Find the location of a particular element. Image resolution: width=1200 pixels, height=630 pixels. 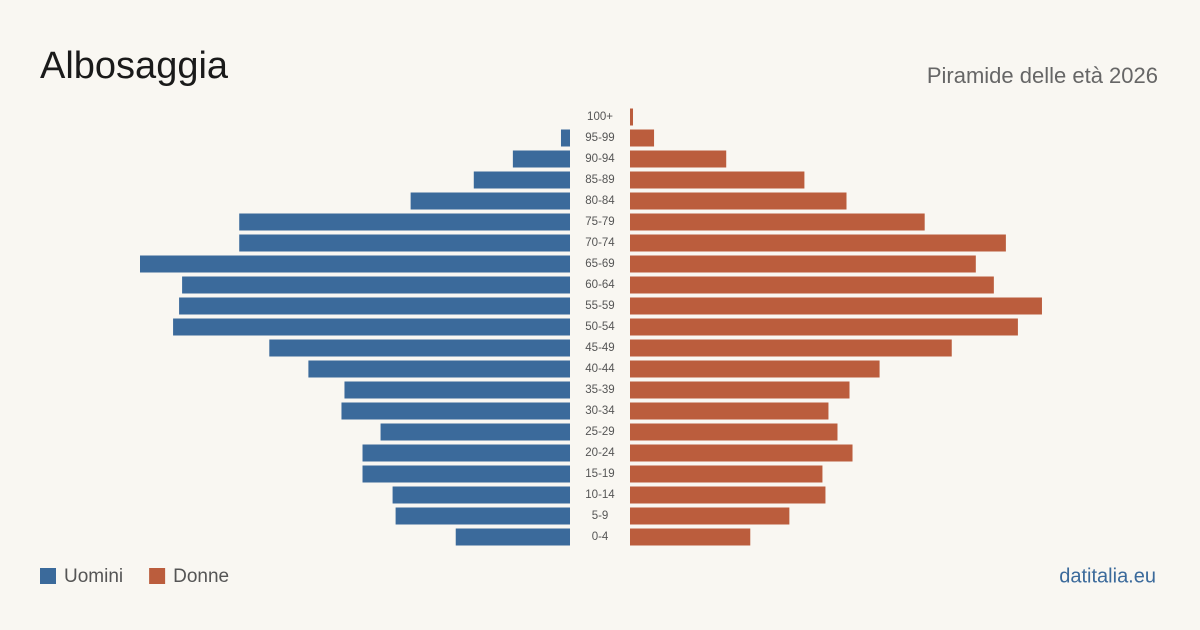

category-label: 100+ is located at coordinates (600, 117).